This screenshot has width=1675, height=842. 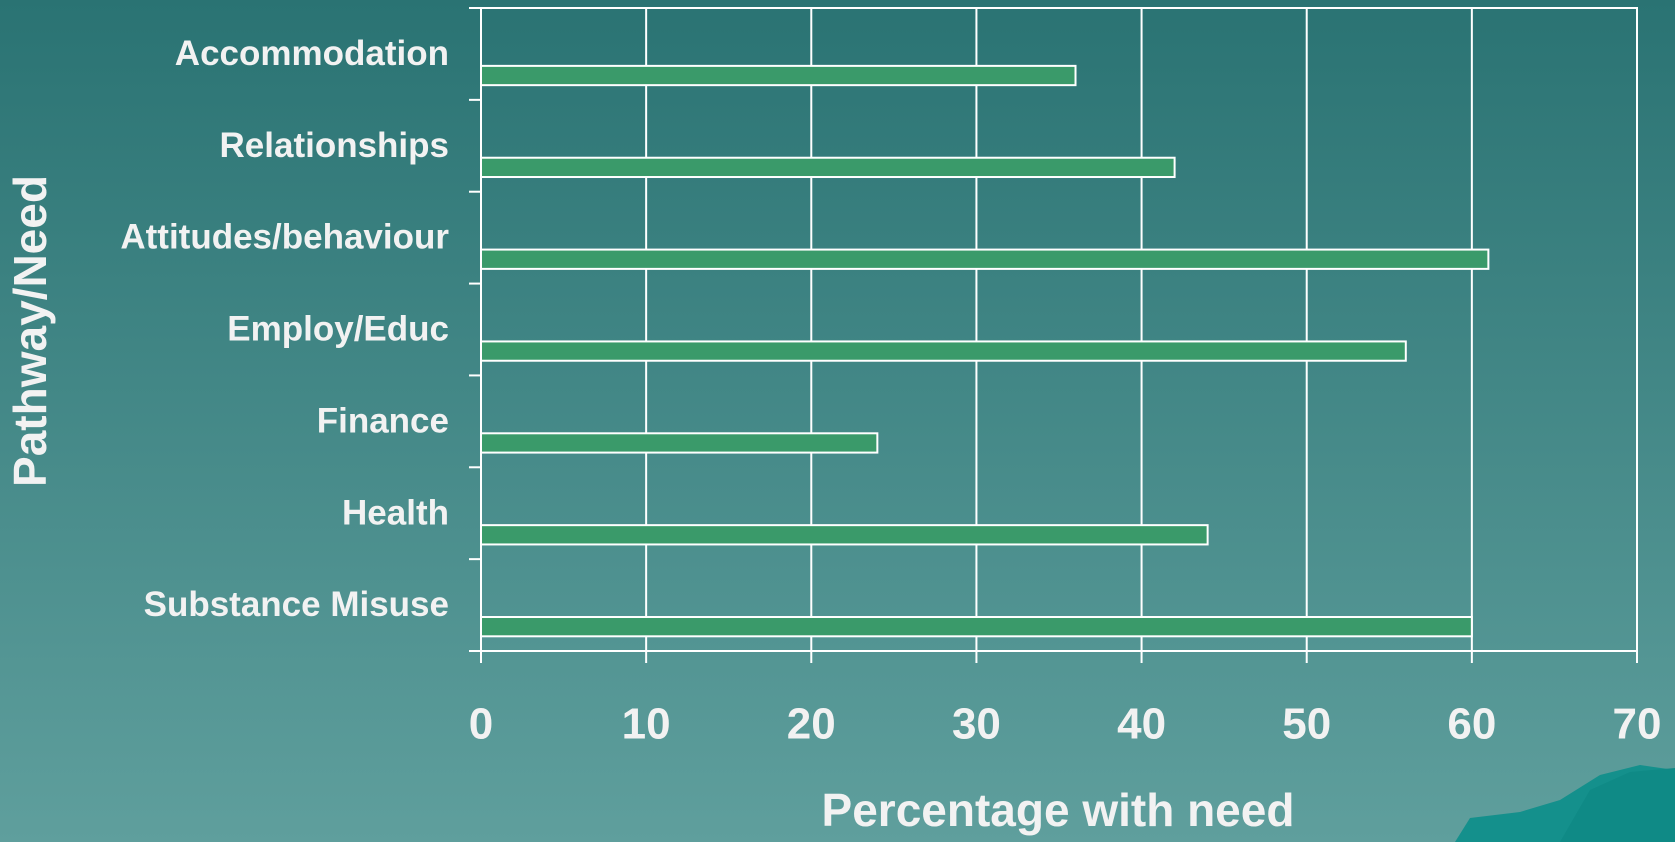 What do you see at coordinates (1141, 724) in the screenshot?
I see `x-tick-label: 40` at bounding box center [1141, 724].